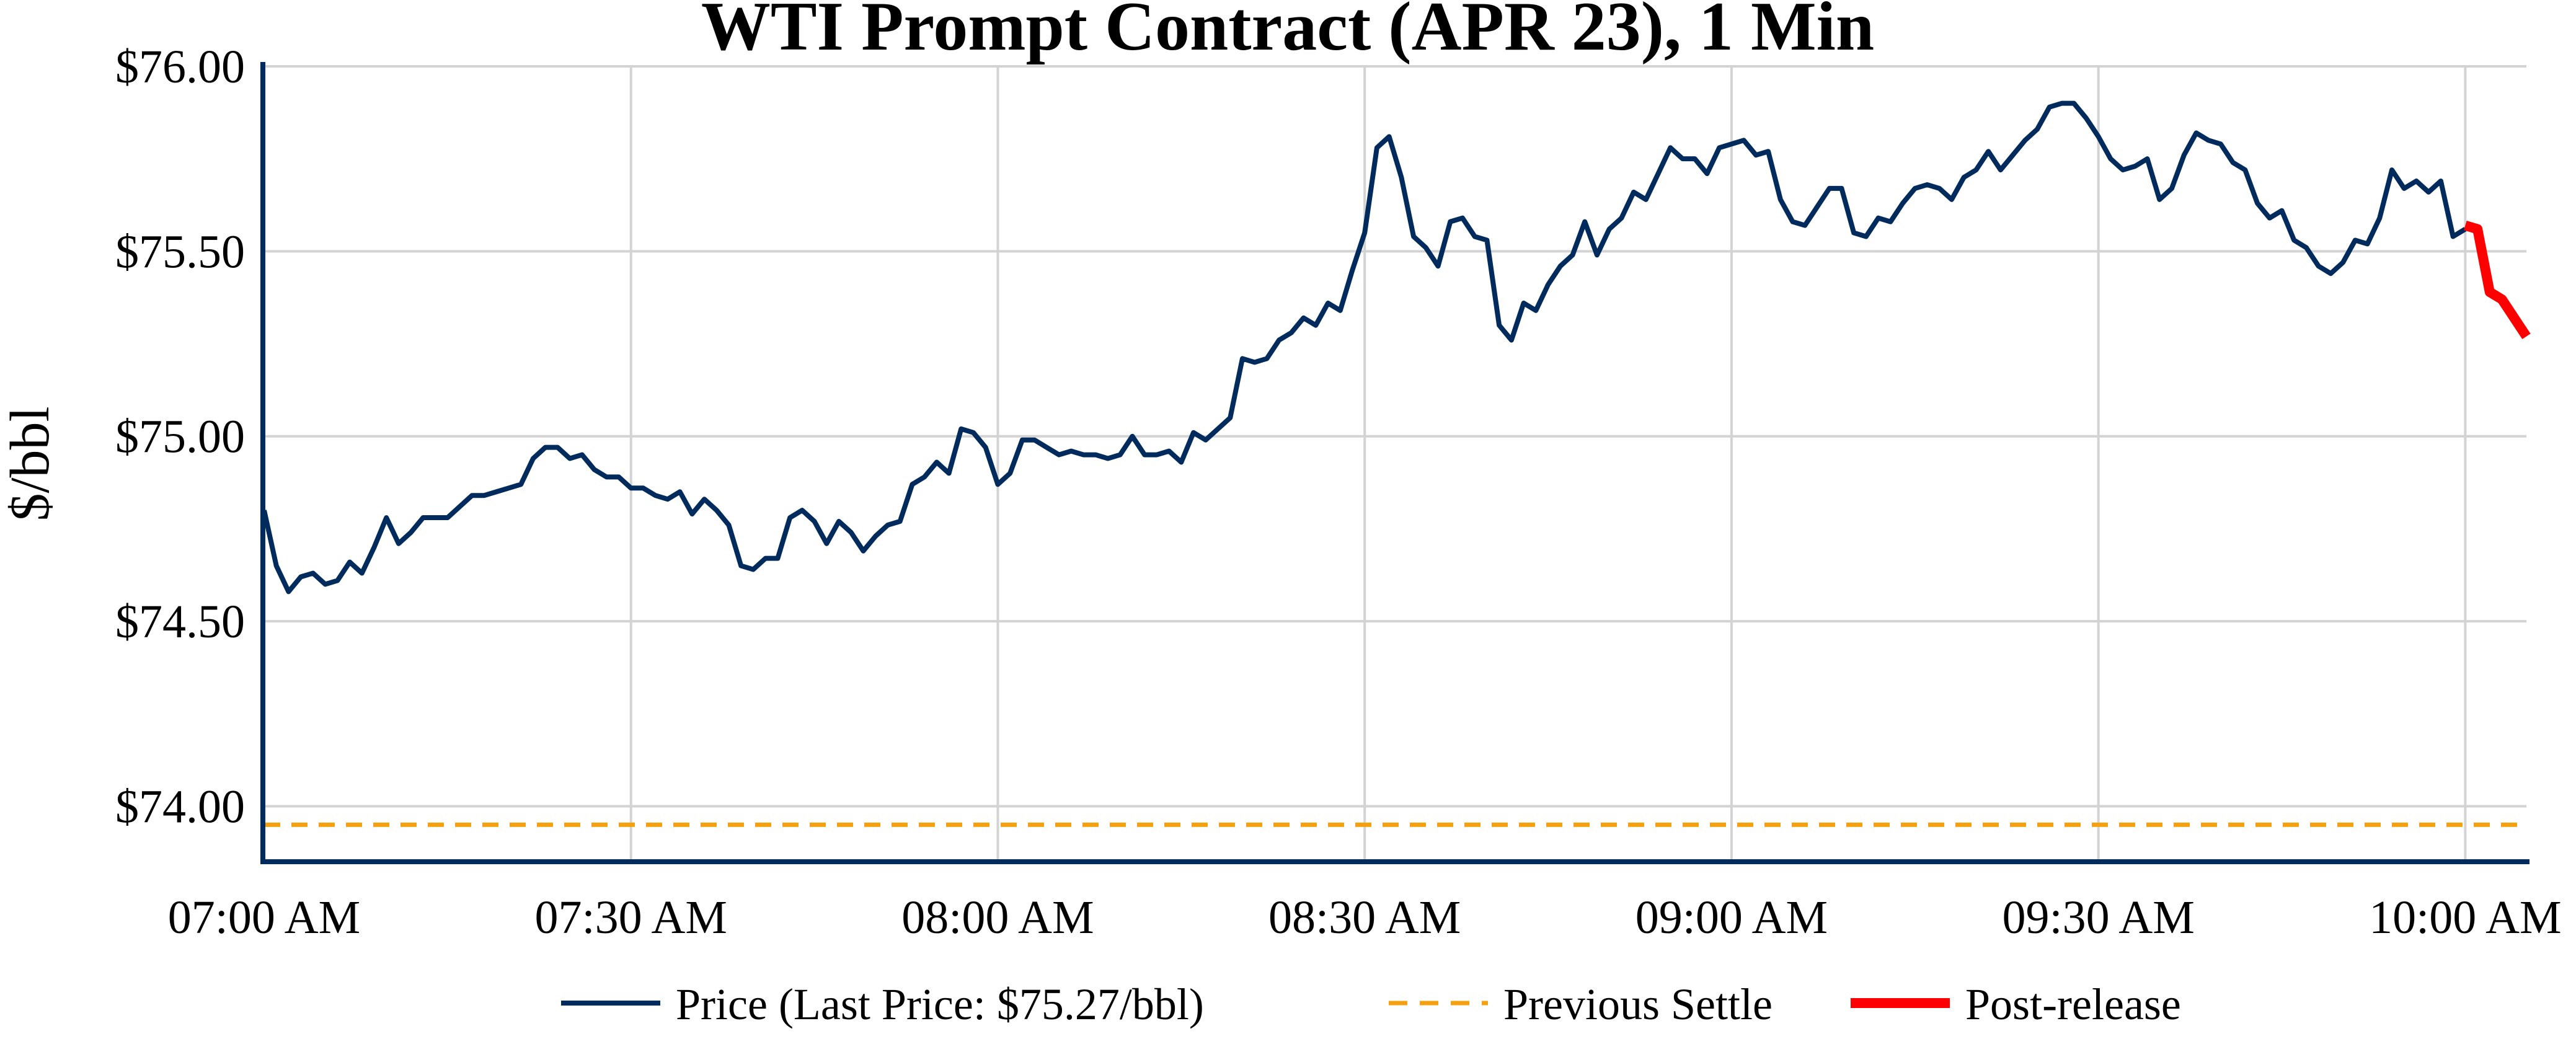 The width and height of the screenshot is (2576, 1057). Describe the element at coordinates (2497, 280) in the screenshot. I see `series-line-post-release` at that location.